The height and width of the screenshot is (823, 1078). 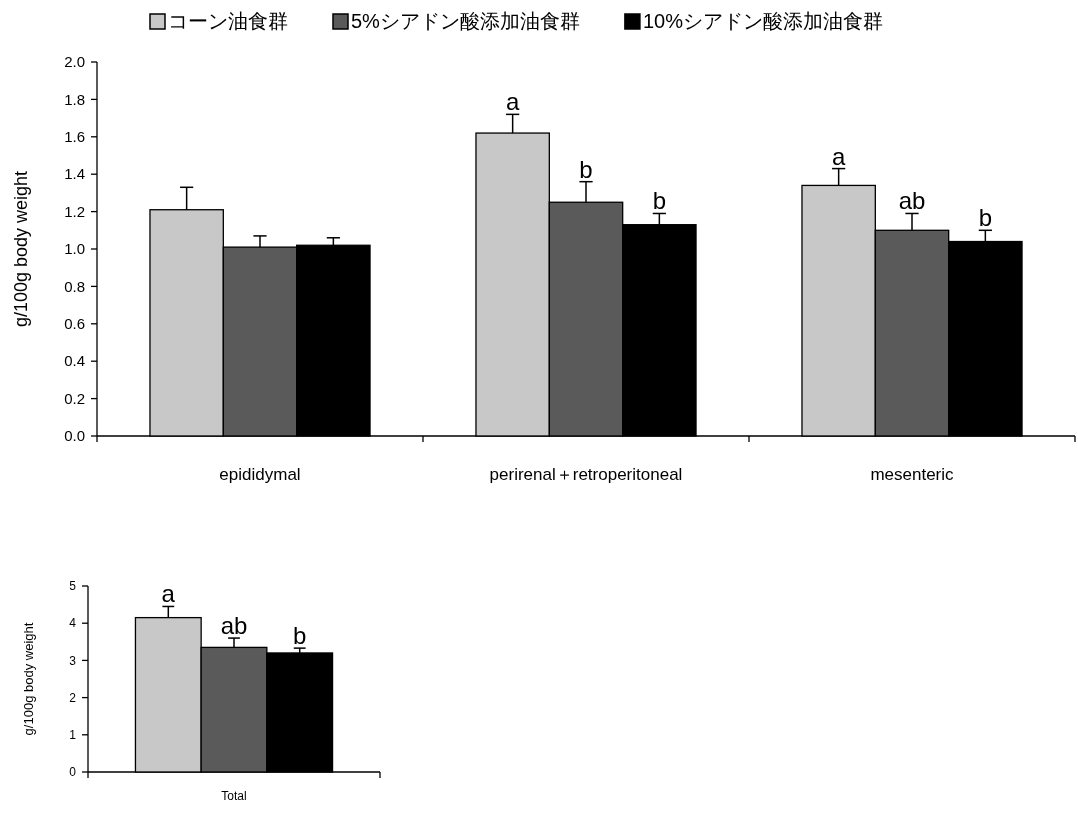 What do you see at coordinates (74, 137) in the screenshot?
I see `y-tick-label: 1.6` at bounding box center [74, 137].